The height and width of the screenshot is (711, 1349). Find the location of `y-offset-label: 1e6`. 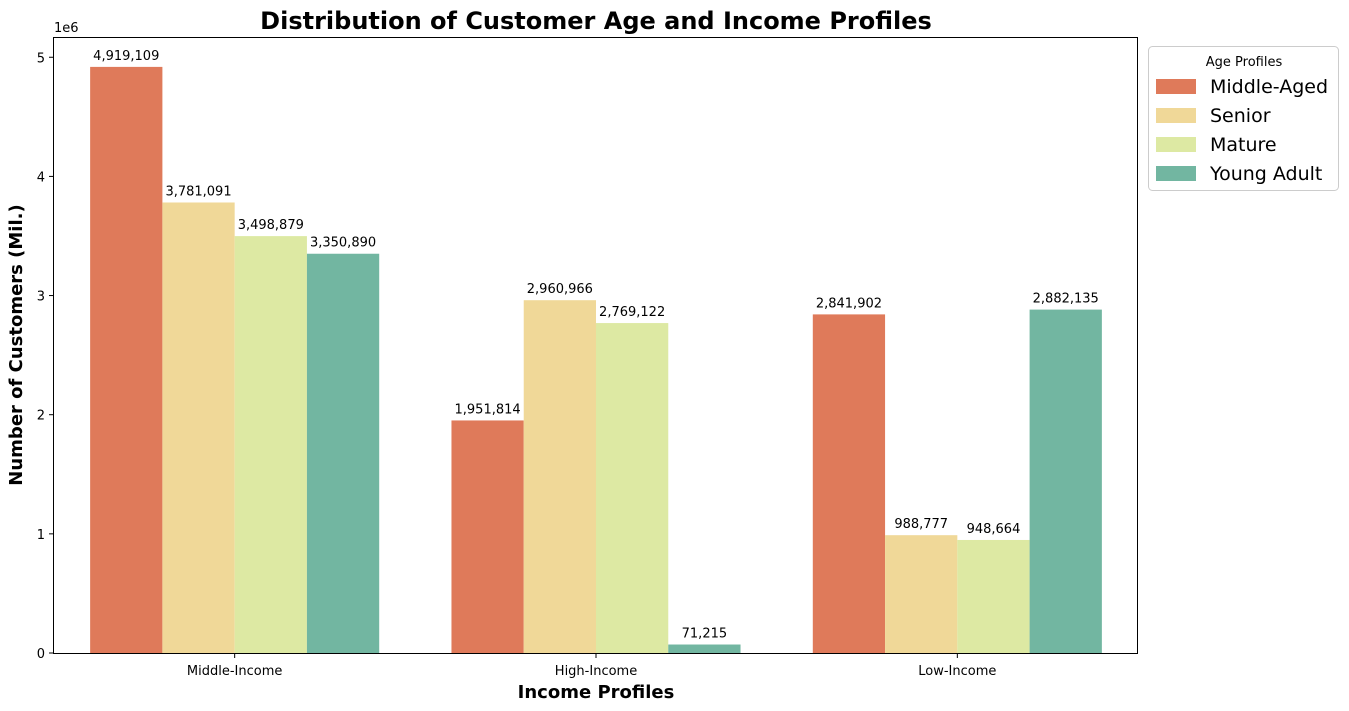

y-offset-label: 1e6 is located at coordinates (66, 28).